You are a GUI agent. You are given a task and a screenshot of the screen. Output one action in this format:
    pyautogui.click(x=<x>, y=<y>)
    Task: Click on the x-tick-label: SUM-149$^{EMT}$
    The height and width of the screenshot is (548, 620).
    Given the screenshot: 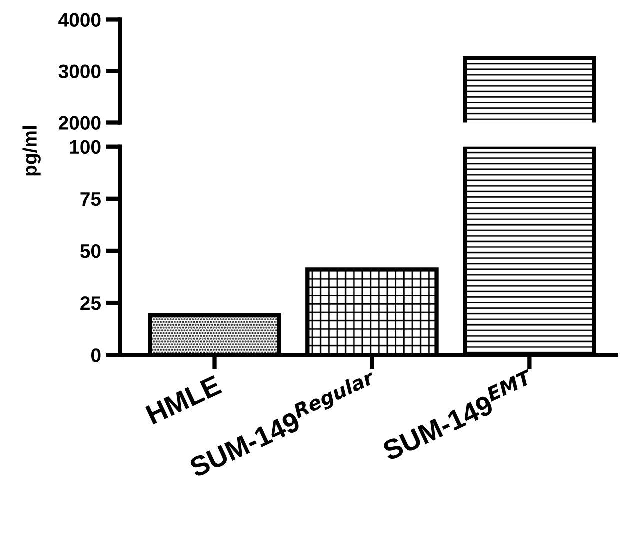 What is the action you would take?
    pyautogui.click(x=459, y=415)
    